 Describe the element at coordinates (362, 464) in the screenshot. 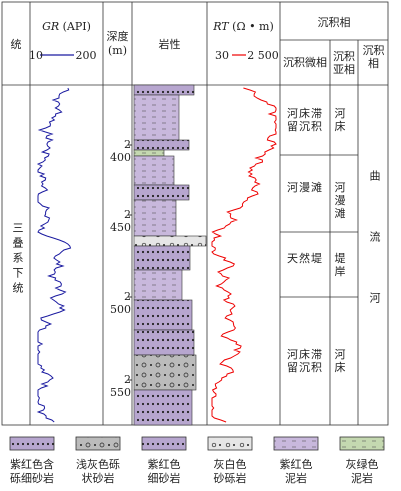

I see `legend-label: 灰绿色` at that location.